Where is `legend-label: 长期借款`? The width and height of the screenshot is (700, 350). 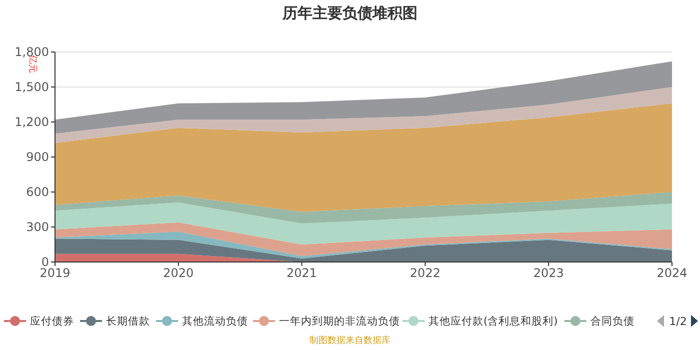 legend-label: 长期借款 is located at coordinates (128, 321).